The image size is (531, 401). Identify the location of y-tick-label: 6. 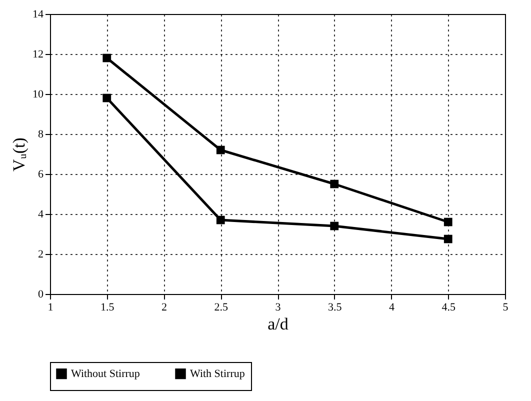
(41, 174).